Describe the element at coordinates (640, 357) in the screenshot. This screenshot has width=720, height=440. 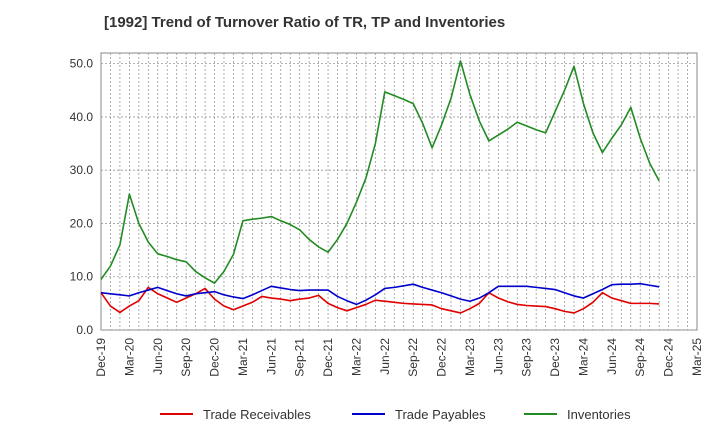
I see `x-tick-label: Sep-24` at that location.